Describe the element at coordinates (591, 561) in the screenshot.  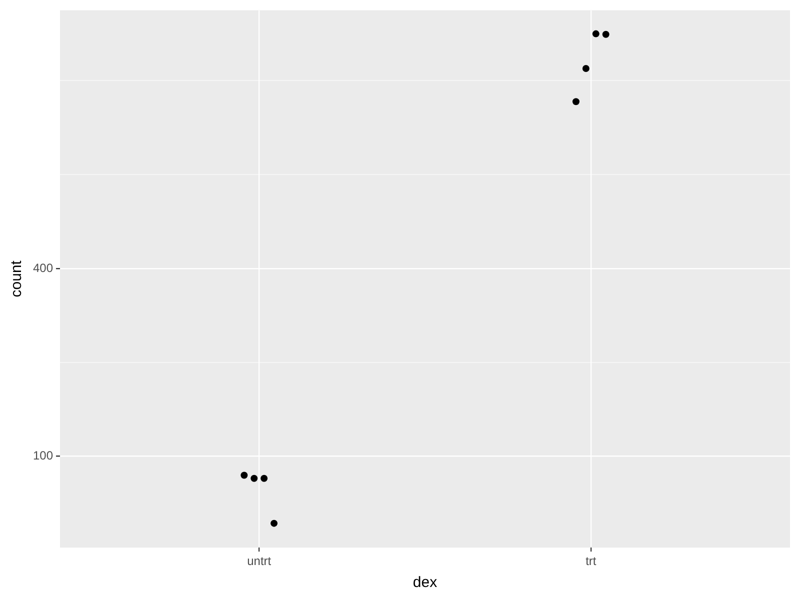
I see `x-tick-label: trt` at that location.